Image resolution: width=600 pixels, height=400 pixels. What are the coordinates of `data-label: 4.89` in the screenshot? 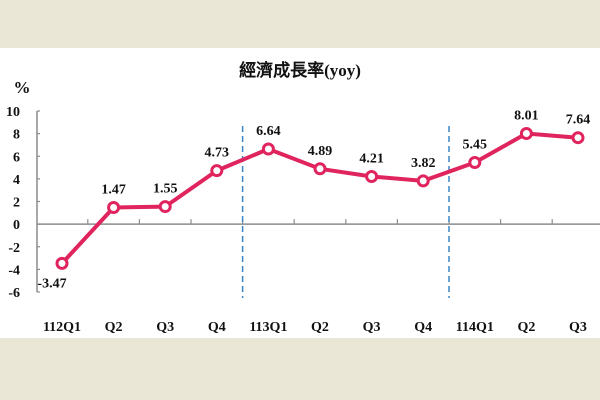 It's located at (320, 151).